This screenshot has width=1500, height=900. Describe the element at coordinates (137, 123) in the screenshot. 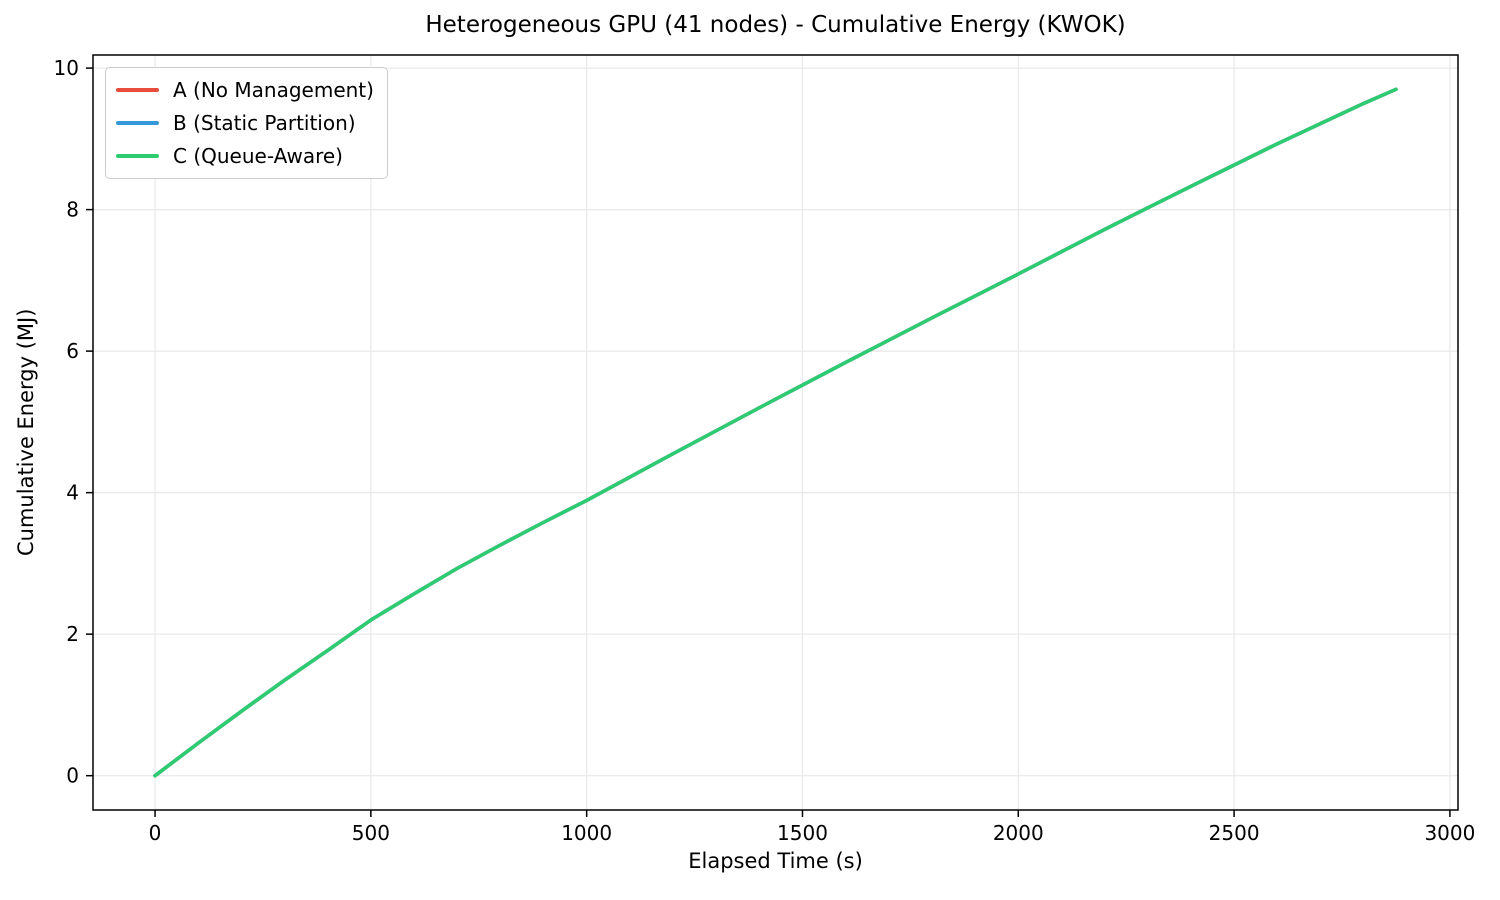

I see `legend-line-swatch-b` at that location.